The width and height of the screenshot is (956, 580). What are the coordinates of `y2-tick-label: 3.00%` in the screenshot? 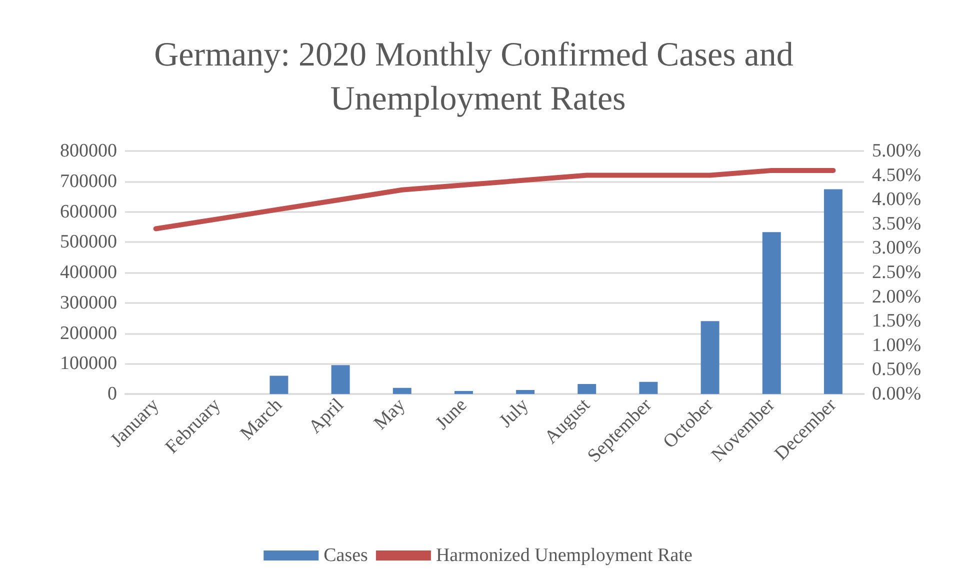 It's located at (897, 248).